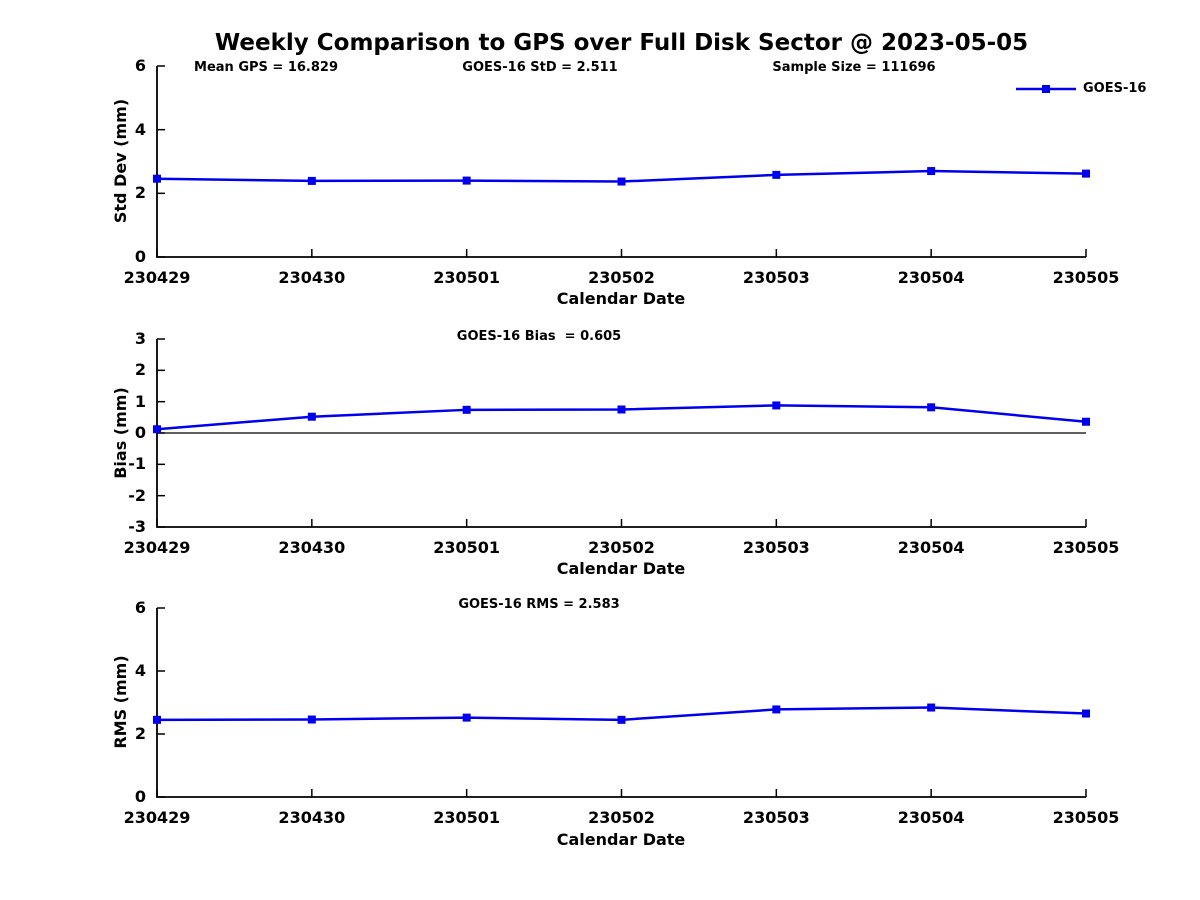 The image size is (1200, 900). What do you see at coordinates (539, 336) in the screenshot?
I see `annotation-goes16-bias: GOES-16 Bias = 0.605` at bounding box center [539, 336].